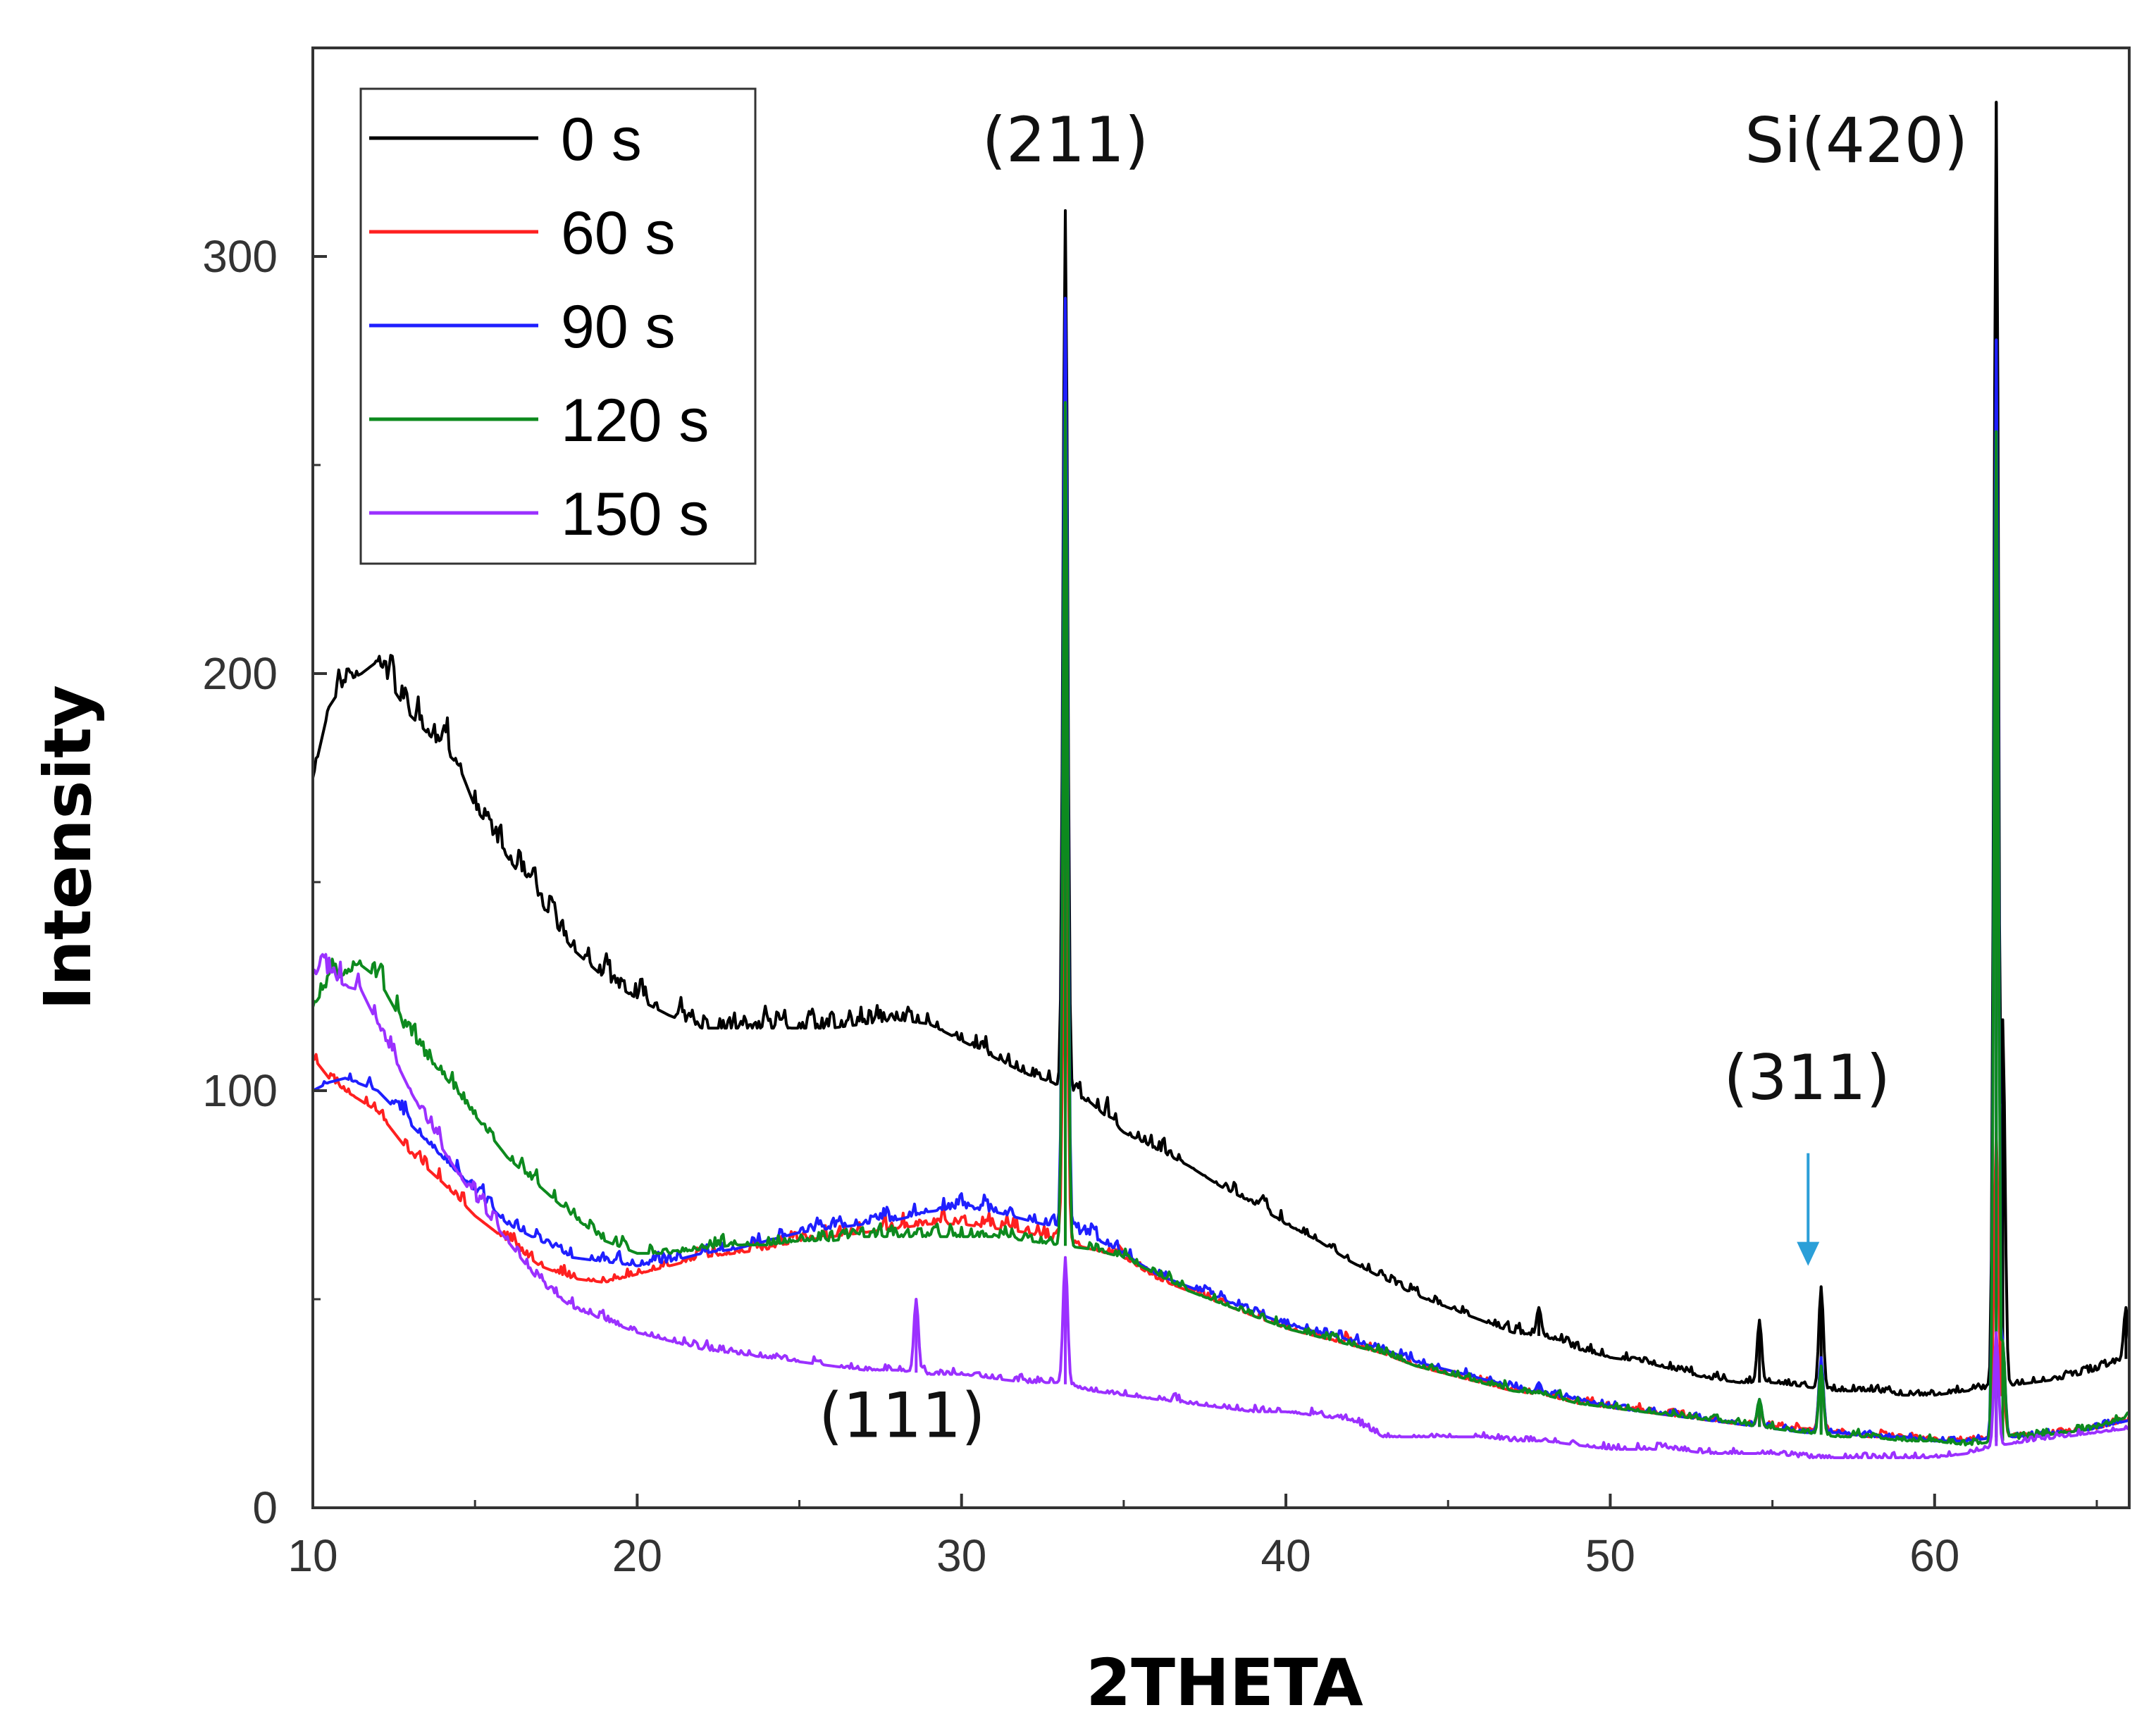  I want to click on legend-label-90s: 90 s, so click(618, 327).